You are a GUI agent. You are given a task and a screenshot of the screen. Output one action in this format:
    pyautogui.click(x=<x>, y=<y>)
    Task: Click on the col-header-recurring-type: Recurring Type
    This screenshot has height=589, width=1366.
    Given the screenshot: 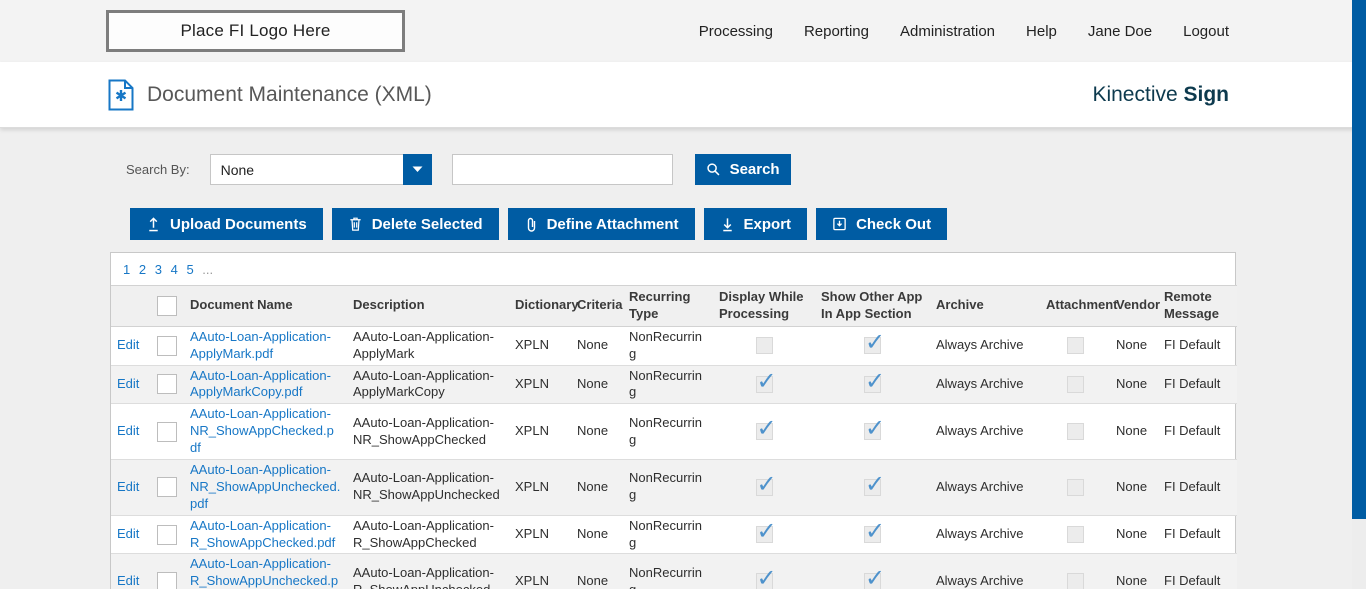 What is the action you would take?
    pyautogui.click(x=668, y=306)
    